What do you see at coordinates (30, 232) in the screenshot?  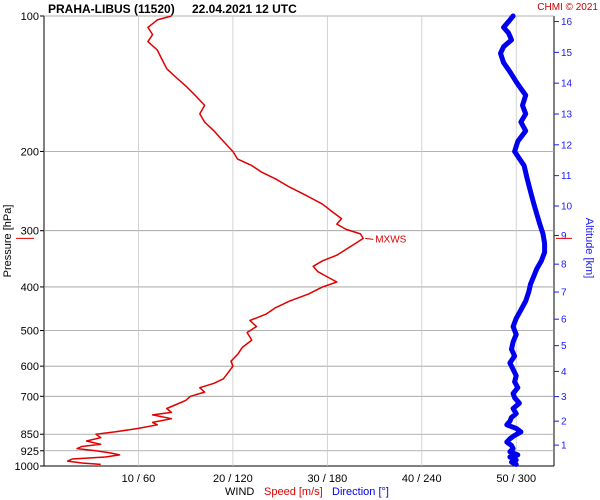 I see `pressure-tick-label: 300` at bounding box center [30, 232].